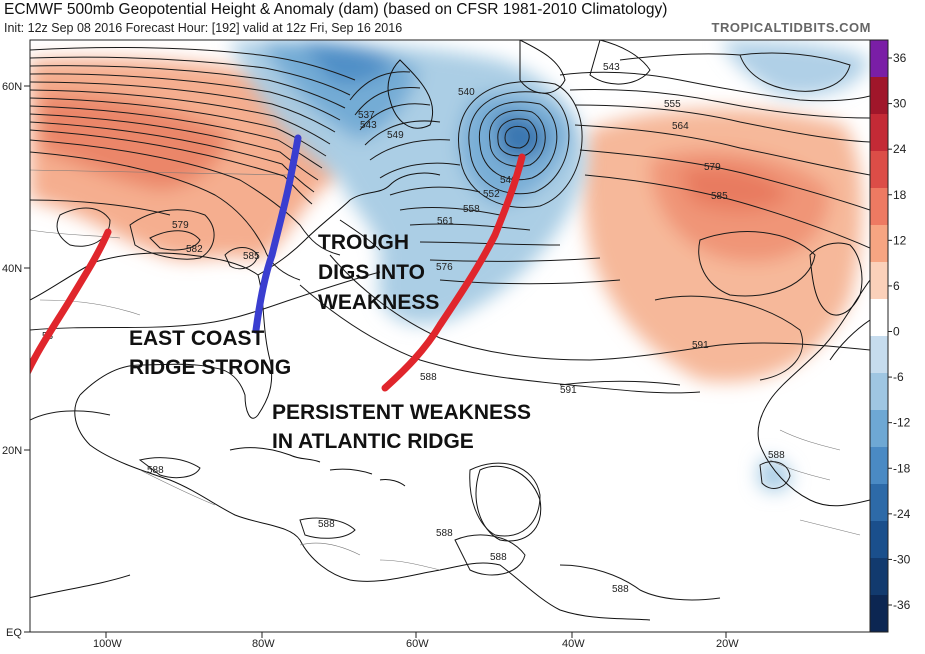 The width and height of the screenshot is (925, 654). What do you see at coordinates (16, 360) in the screenshot?
I see `latitude-labels: 60N 40N 20N EQ` at bounding box center [16, 360].